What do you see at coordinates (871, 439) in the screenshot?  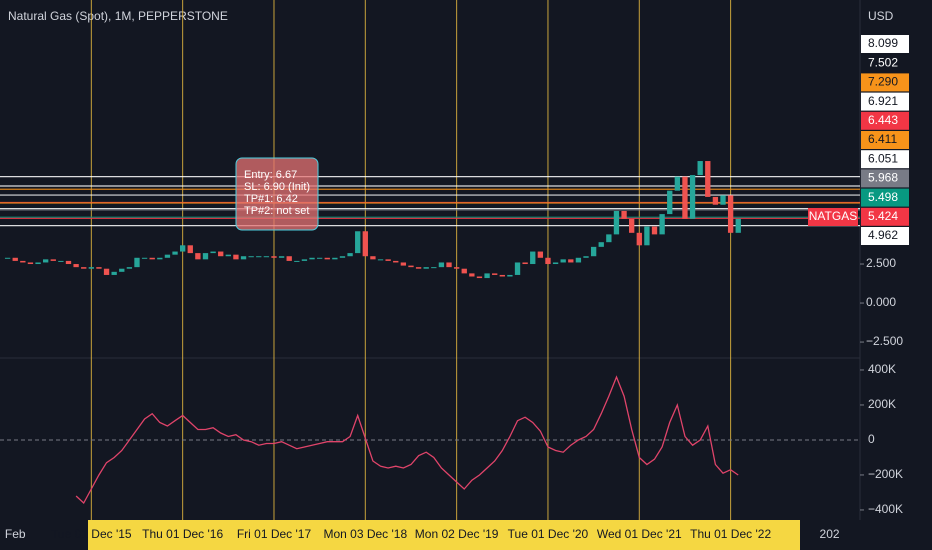 I see `y-tick-label: 0` at bounding box center [871, 439].